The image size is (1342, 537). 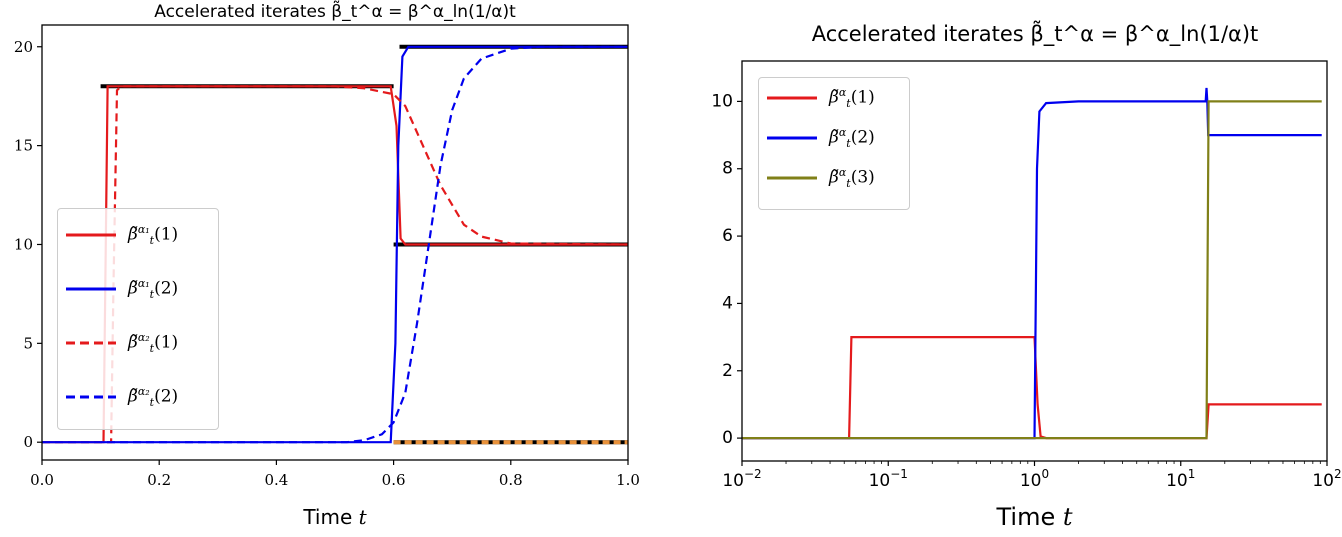 I want to click on legend-item: β̃αt(1), so click(x=821, y=98).